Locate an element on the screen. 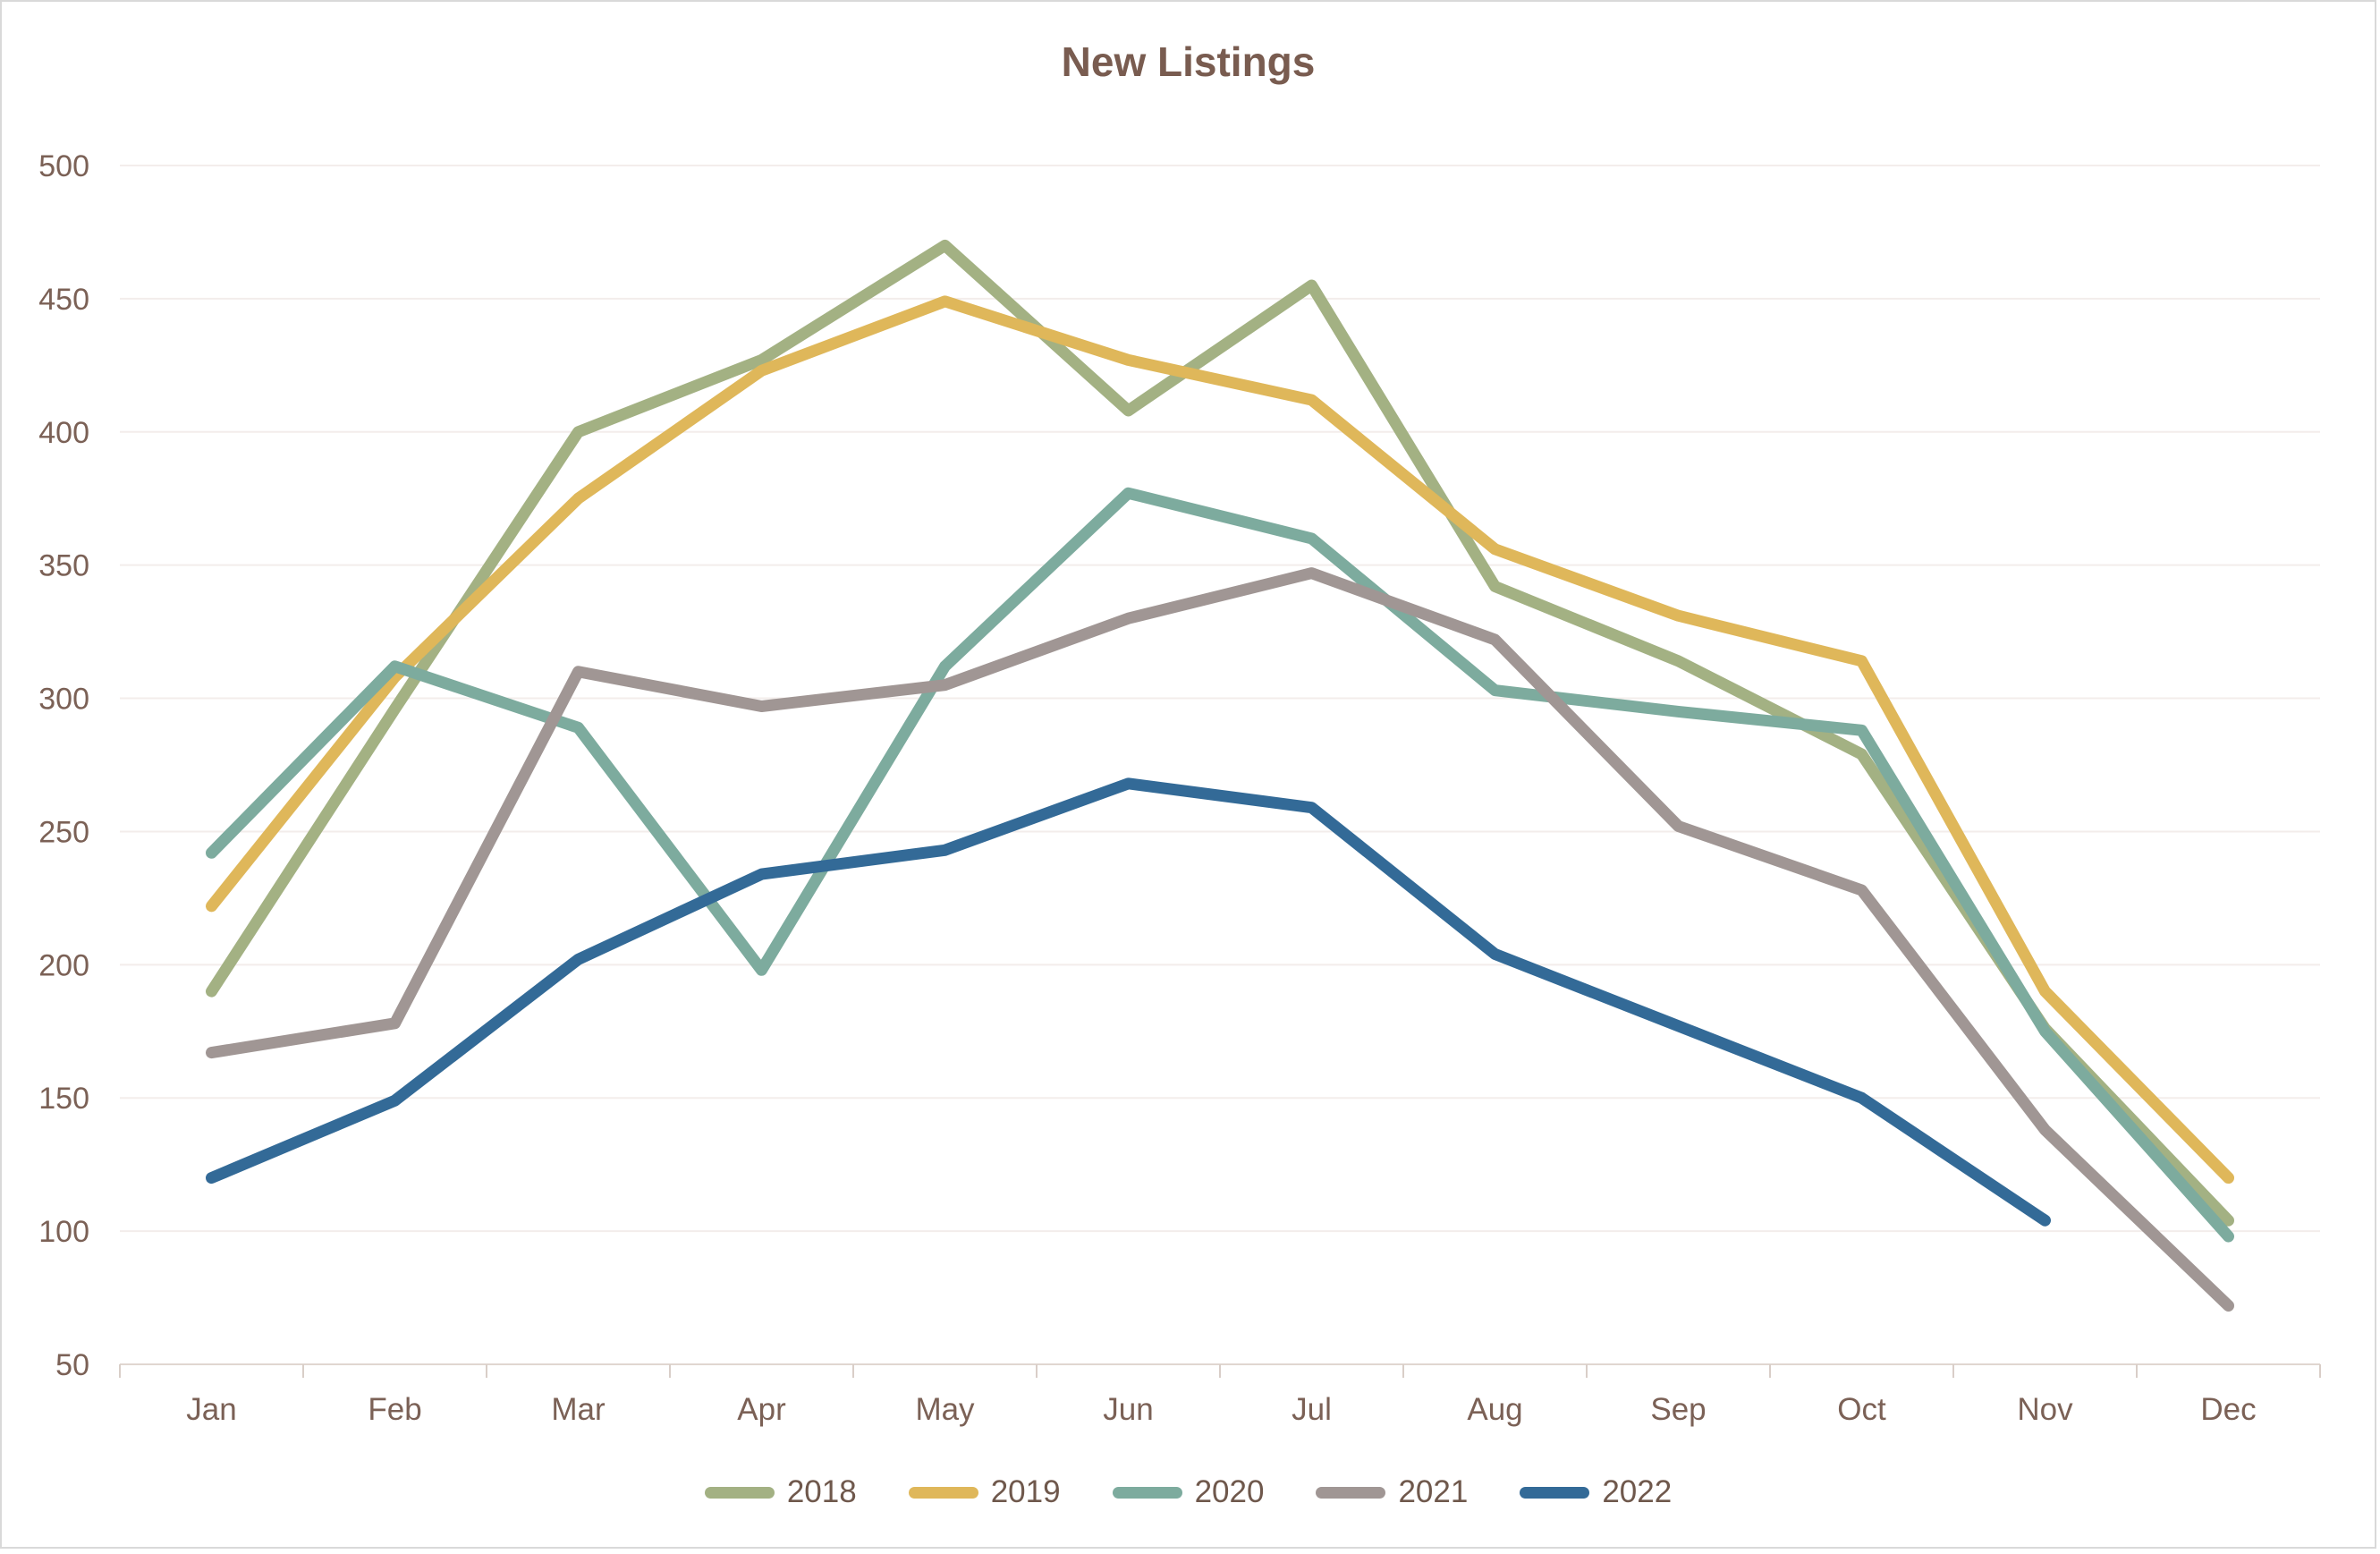  x-axis-label-mar: Mar is located at coordinates (578, 1410).